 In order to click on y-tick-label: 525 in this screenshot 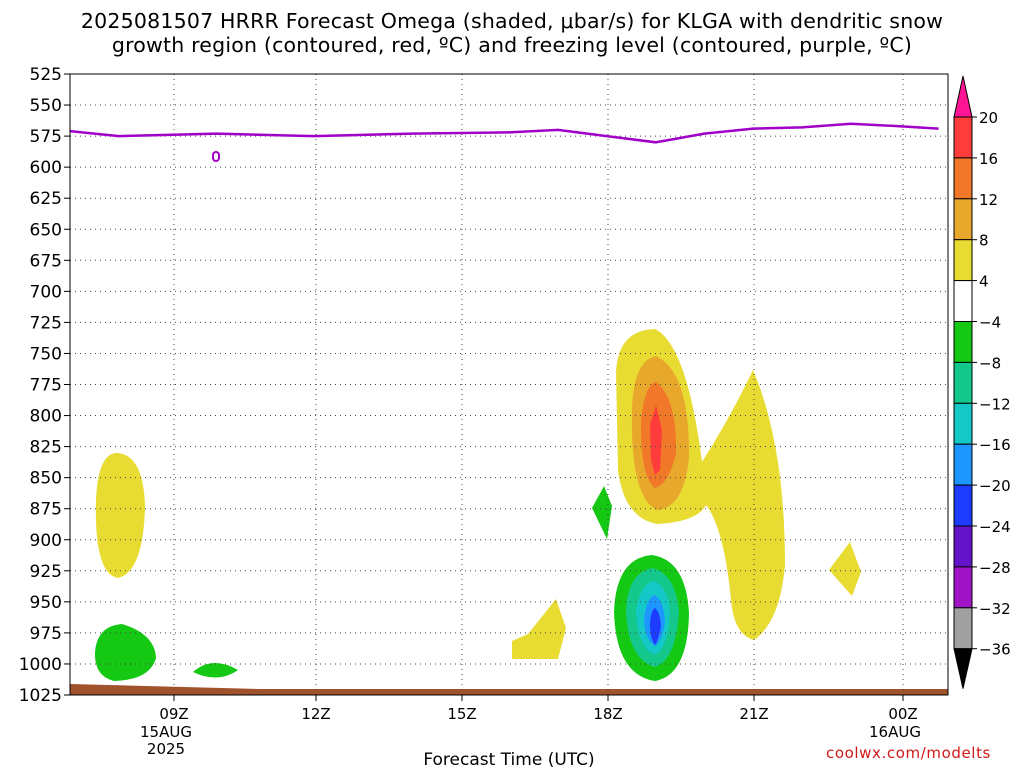, I will do `click(46, 75)`.